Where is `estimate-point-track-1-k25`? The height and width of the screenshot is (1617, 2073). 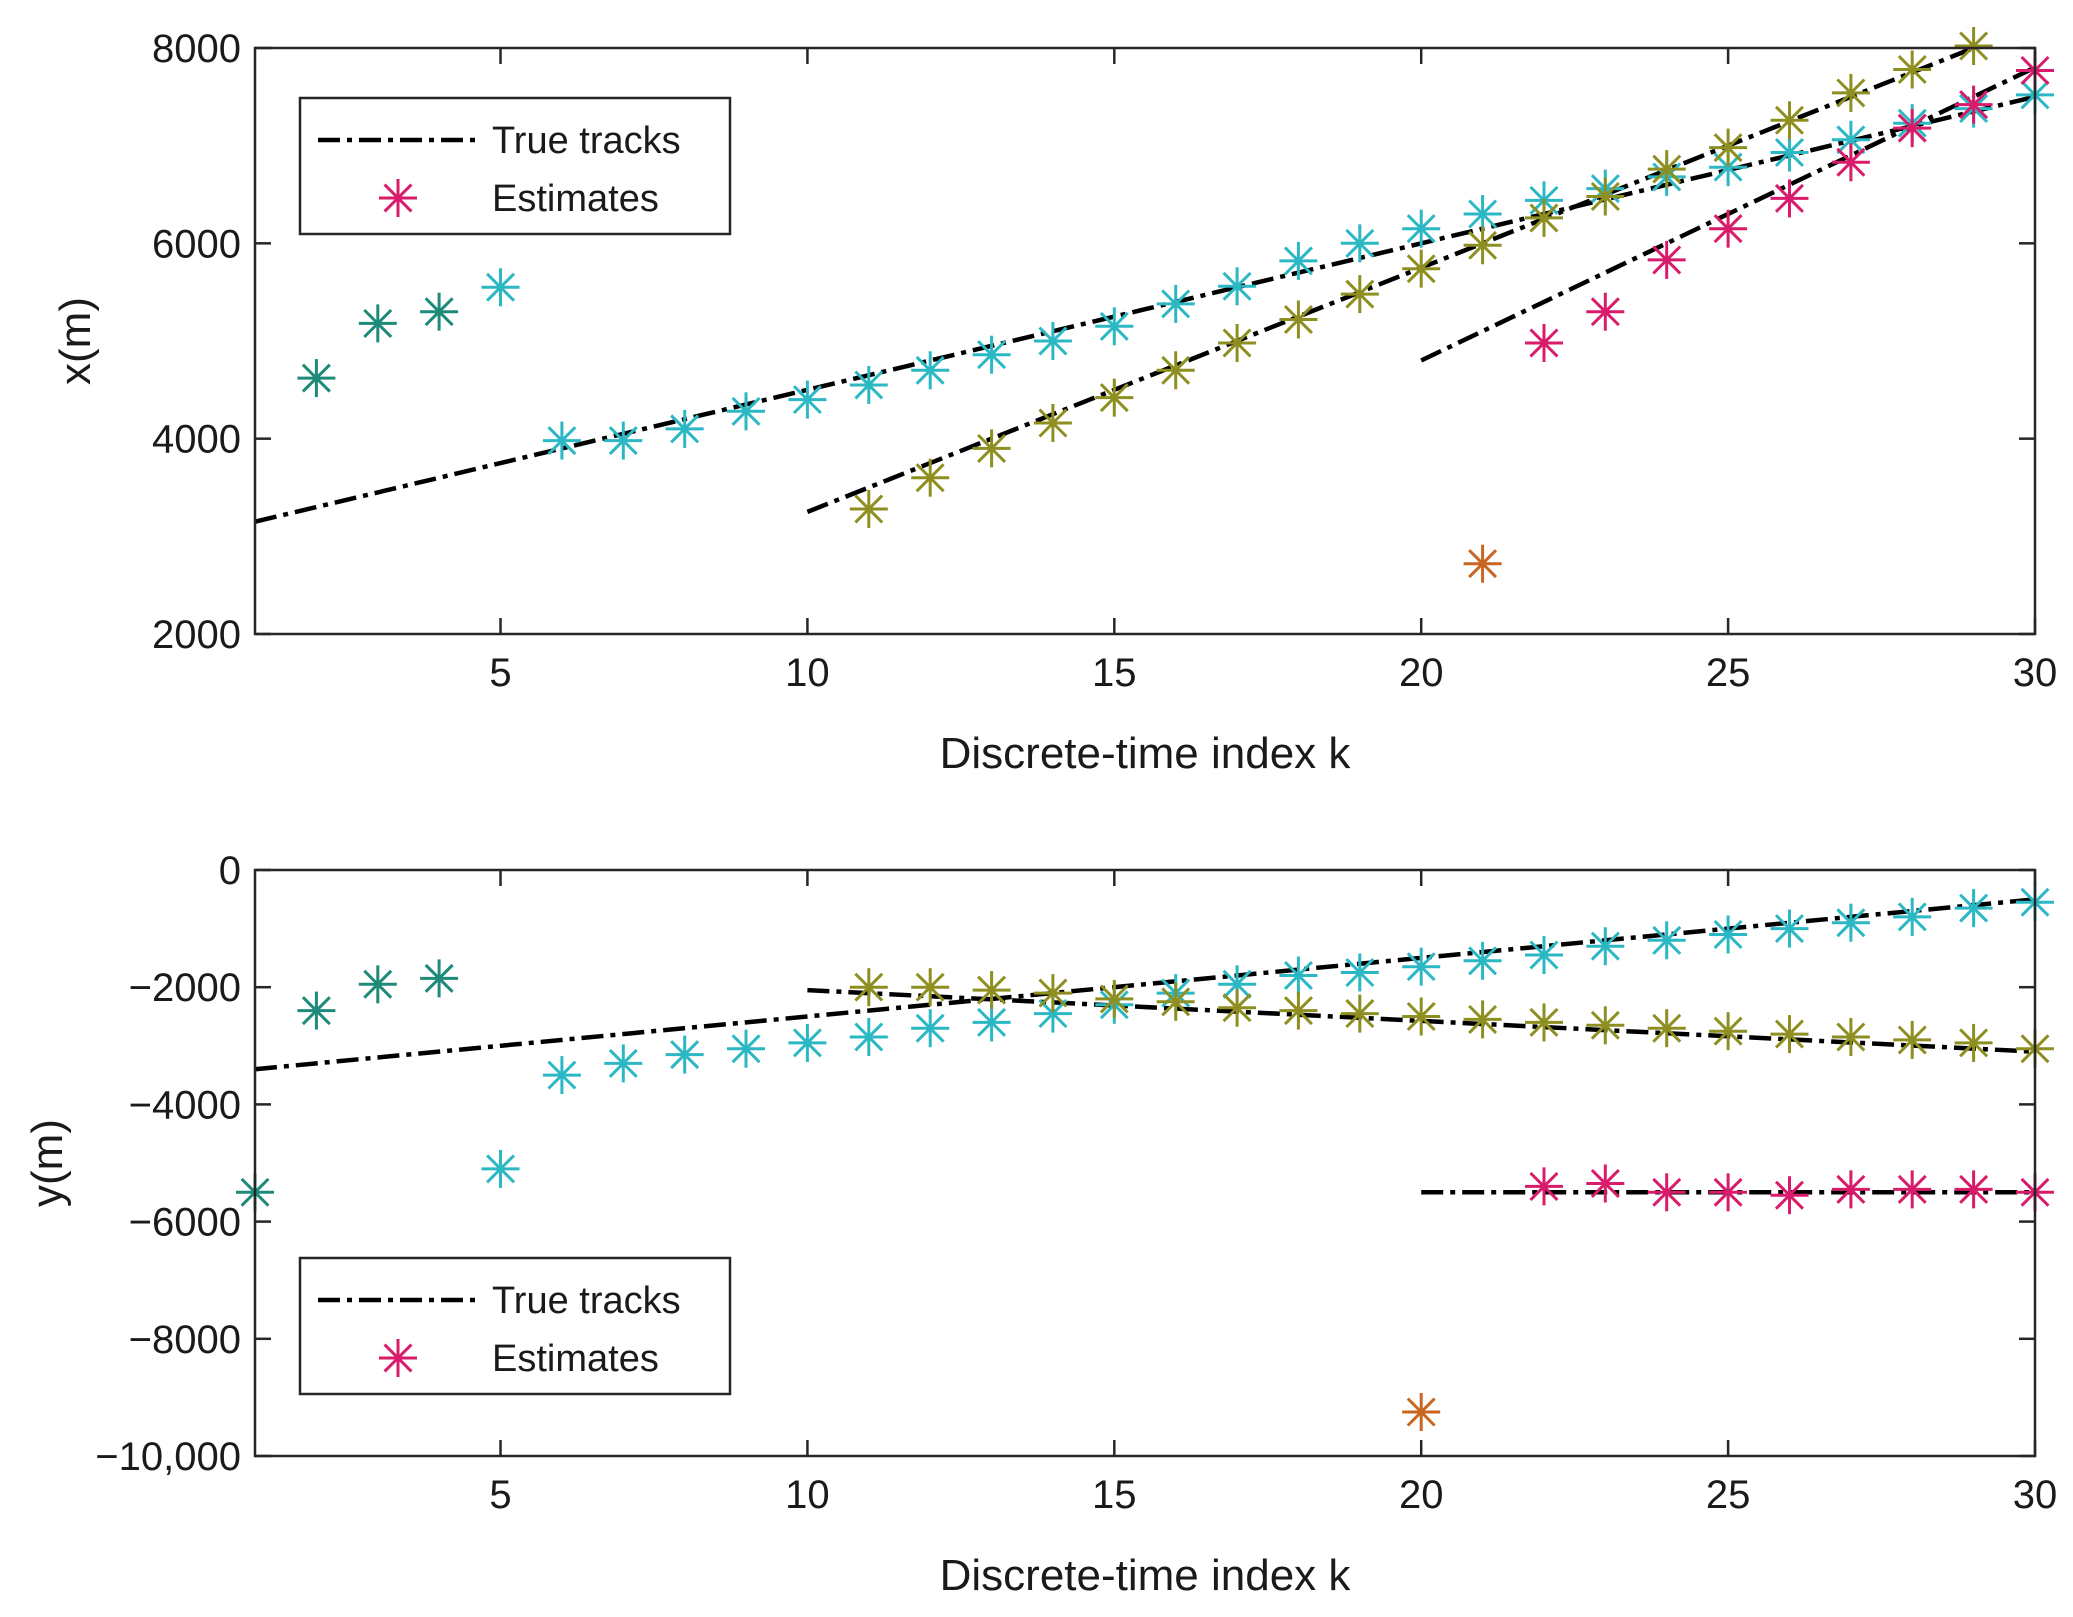
estimate-point-track-1-k25 is located at coordinates (1728, 934).